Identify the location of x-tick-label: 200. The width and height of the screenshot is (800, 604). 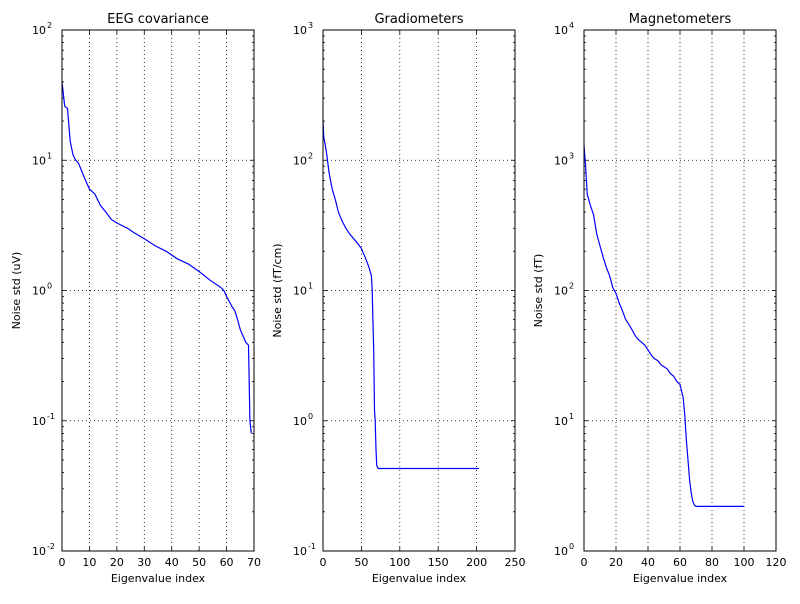
(476, 562).